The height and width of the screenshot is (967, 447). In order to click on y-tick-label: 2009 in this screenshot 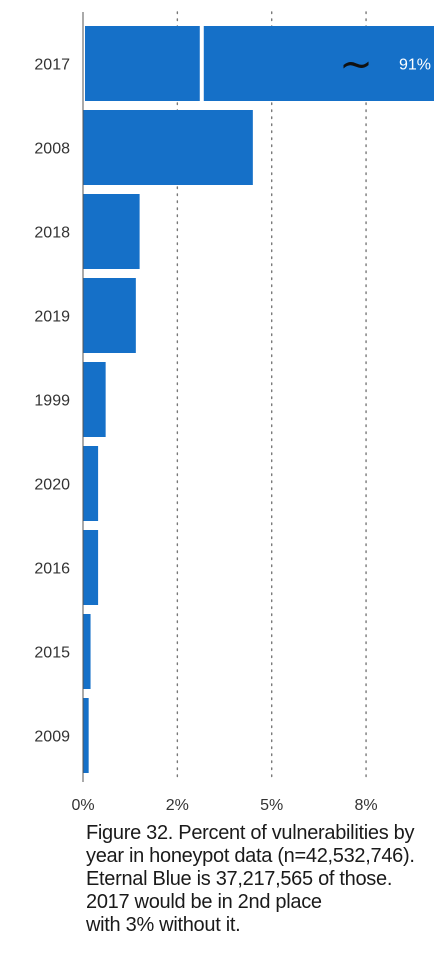, I will do `click(52, 737)`.